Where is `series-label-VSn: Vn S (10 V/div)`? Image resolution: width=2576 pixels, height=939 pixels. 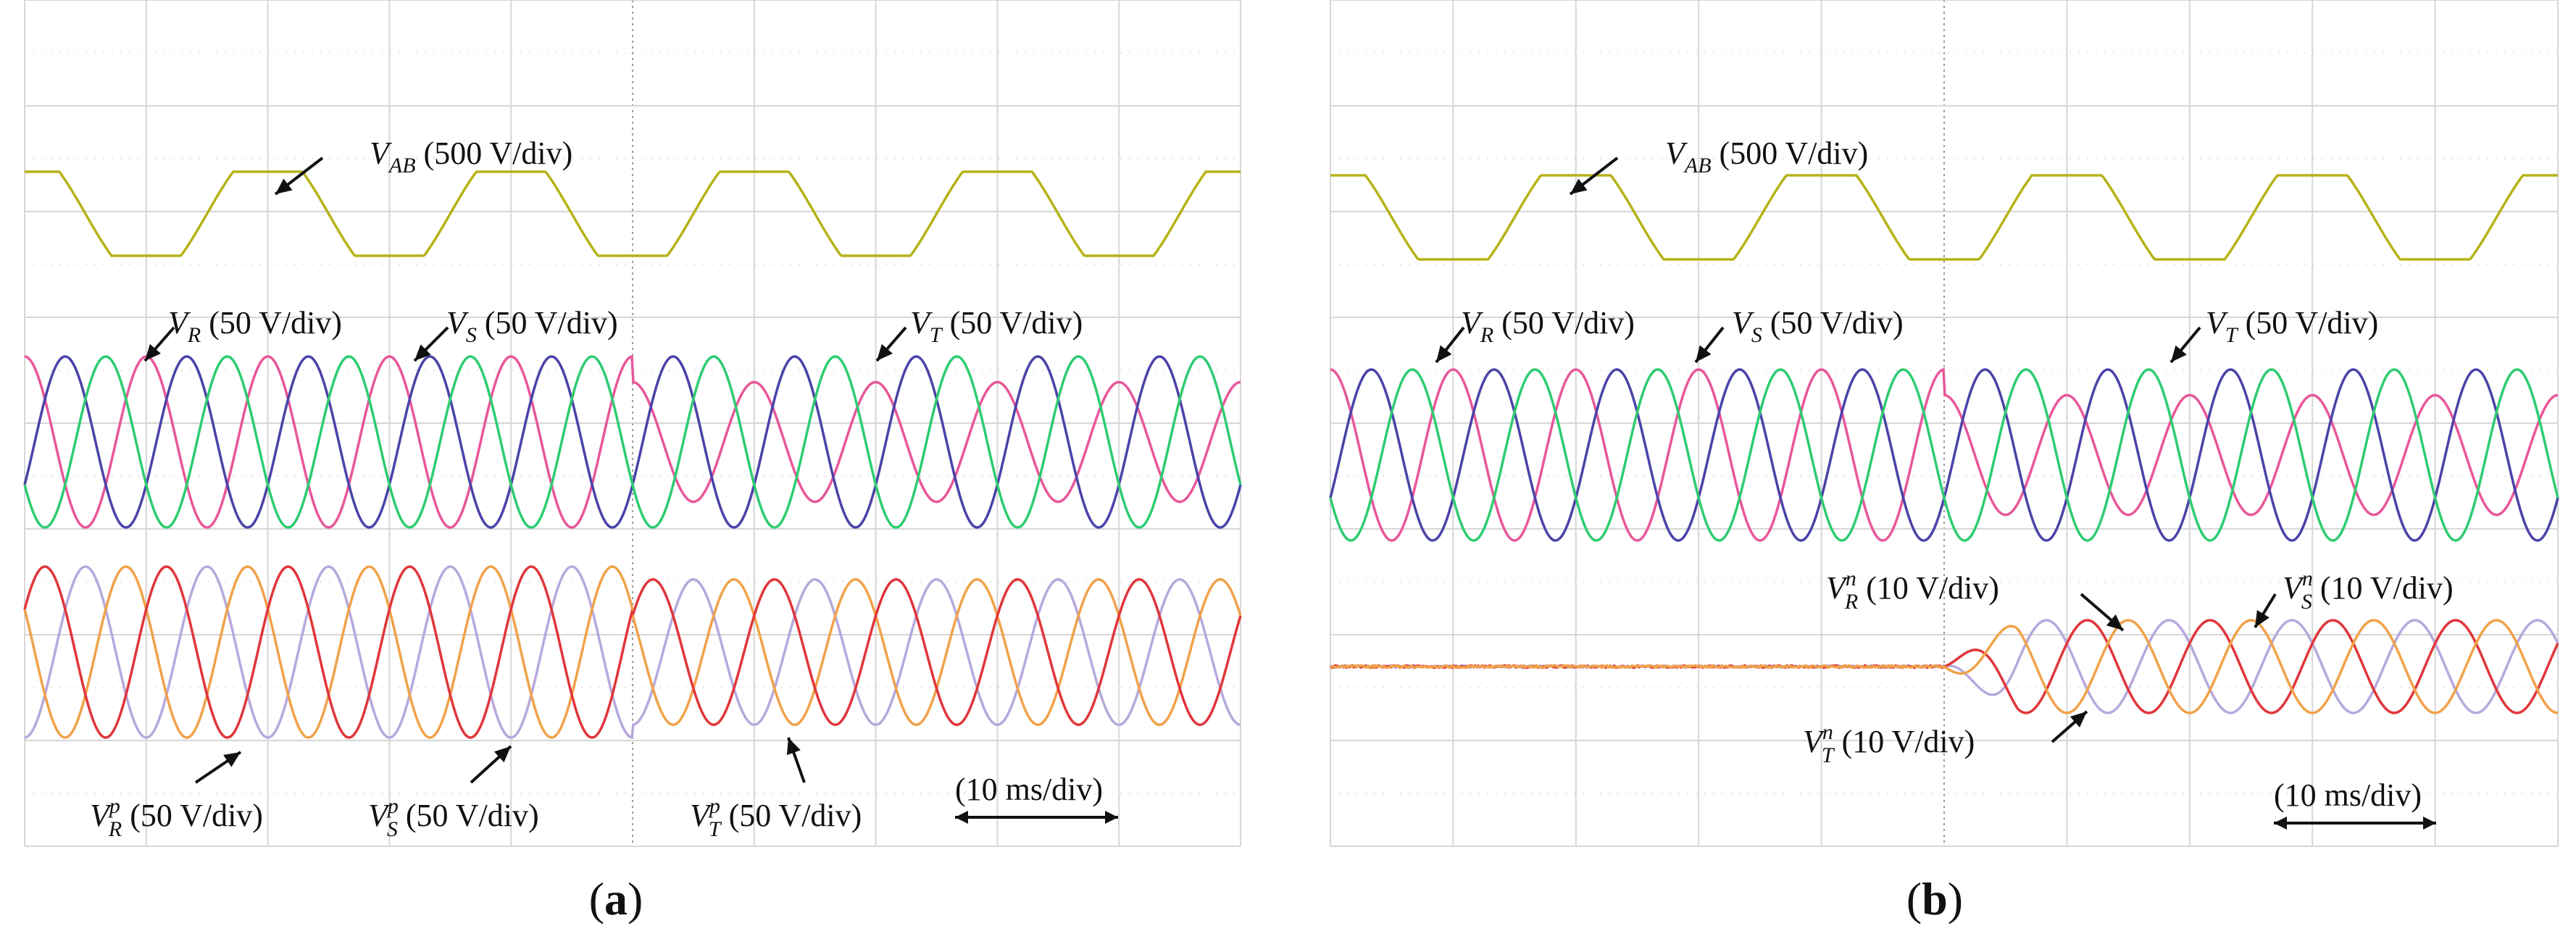 series-label-VSn: Vn S (10 V/div) is located at coordinates (2368, 590).